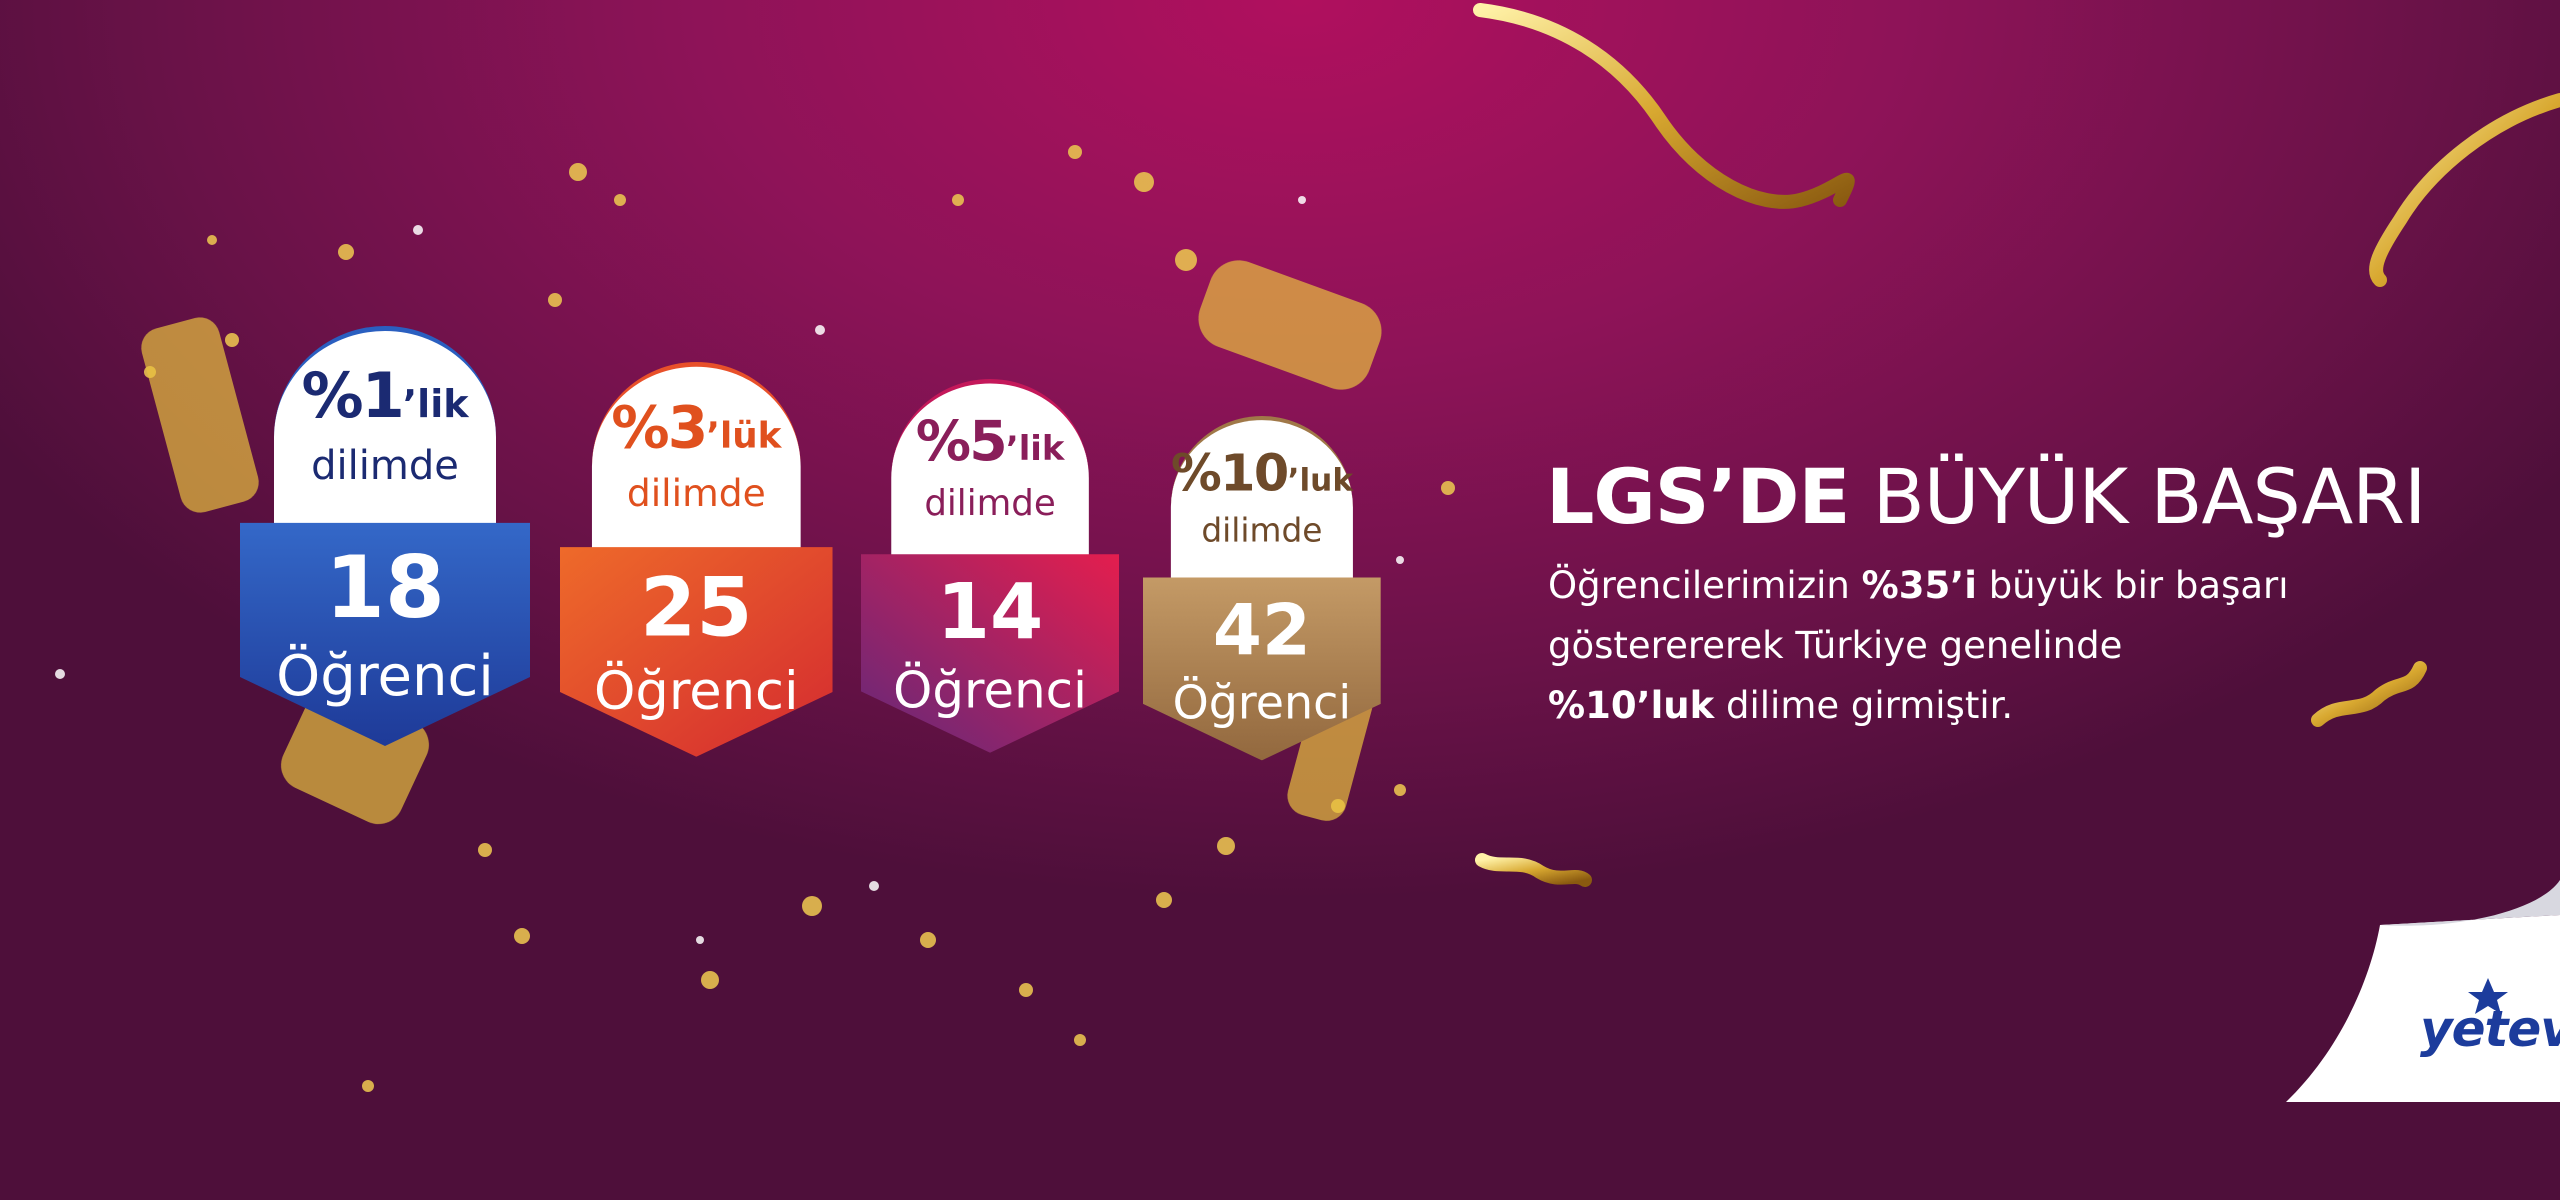 Image resolution: width=2560 pixels, height=1200 pixels. Describe the element at coordinates (744, 435) in the screenshot. I see `suffix: ’lük` at that location.